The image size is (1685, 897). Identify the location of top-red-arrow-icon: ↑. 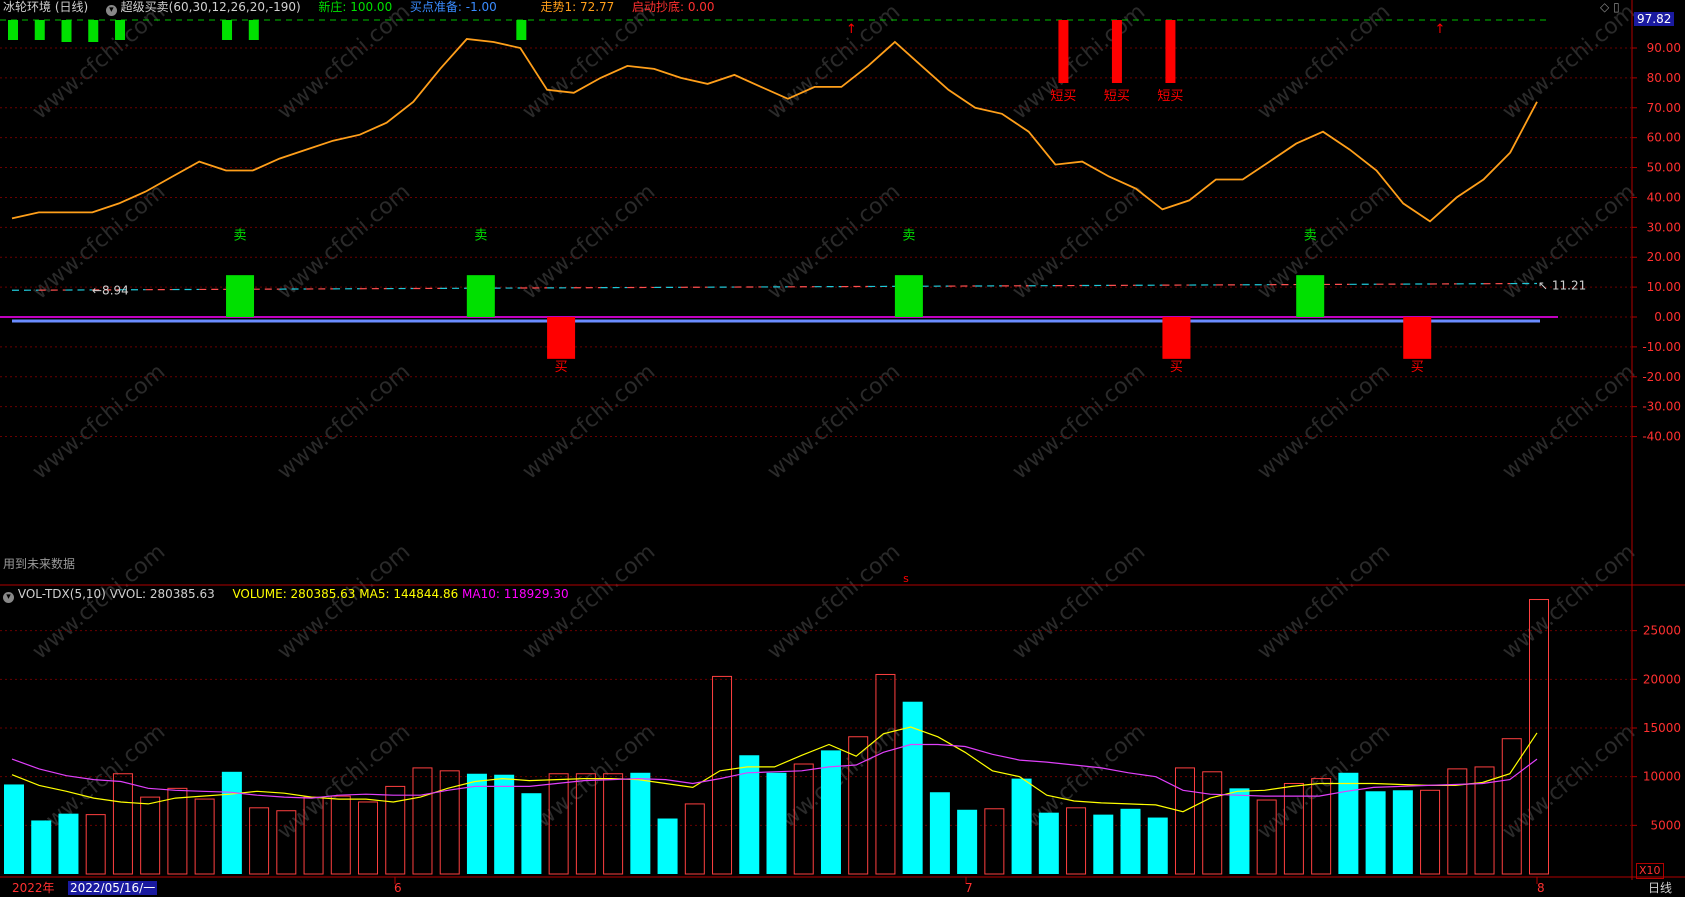
(1440, 29).